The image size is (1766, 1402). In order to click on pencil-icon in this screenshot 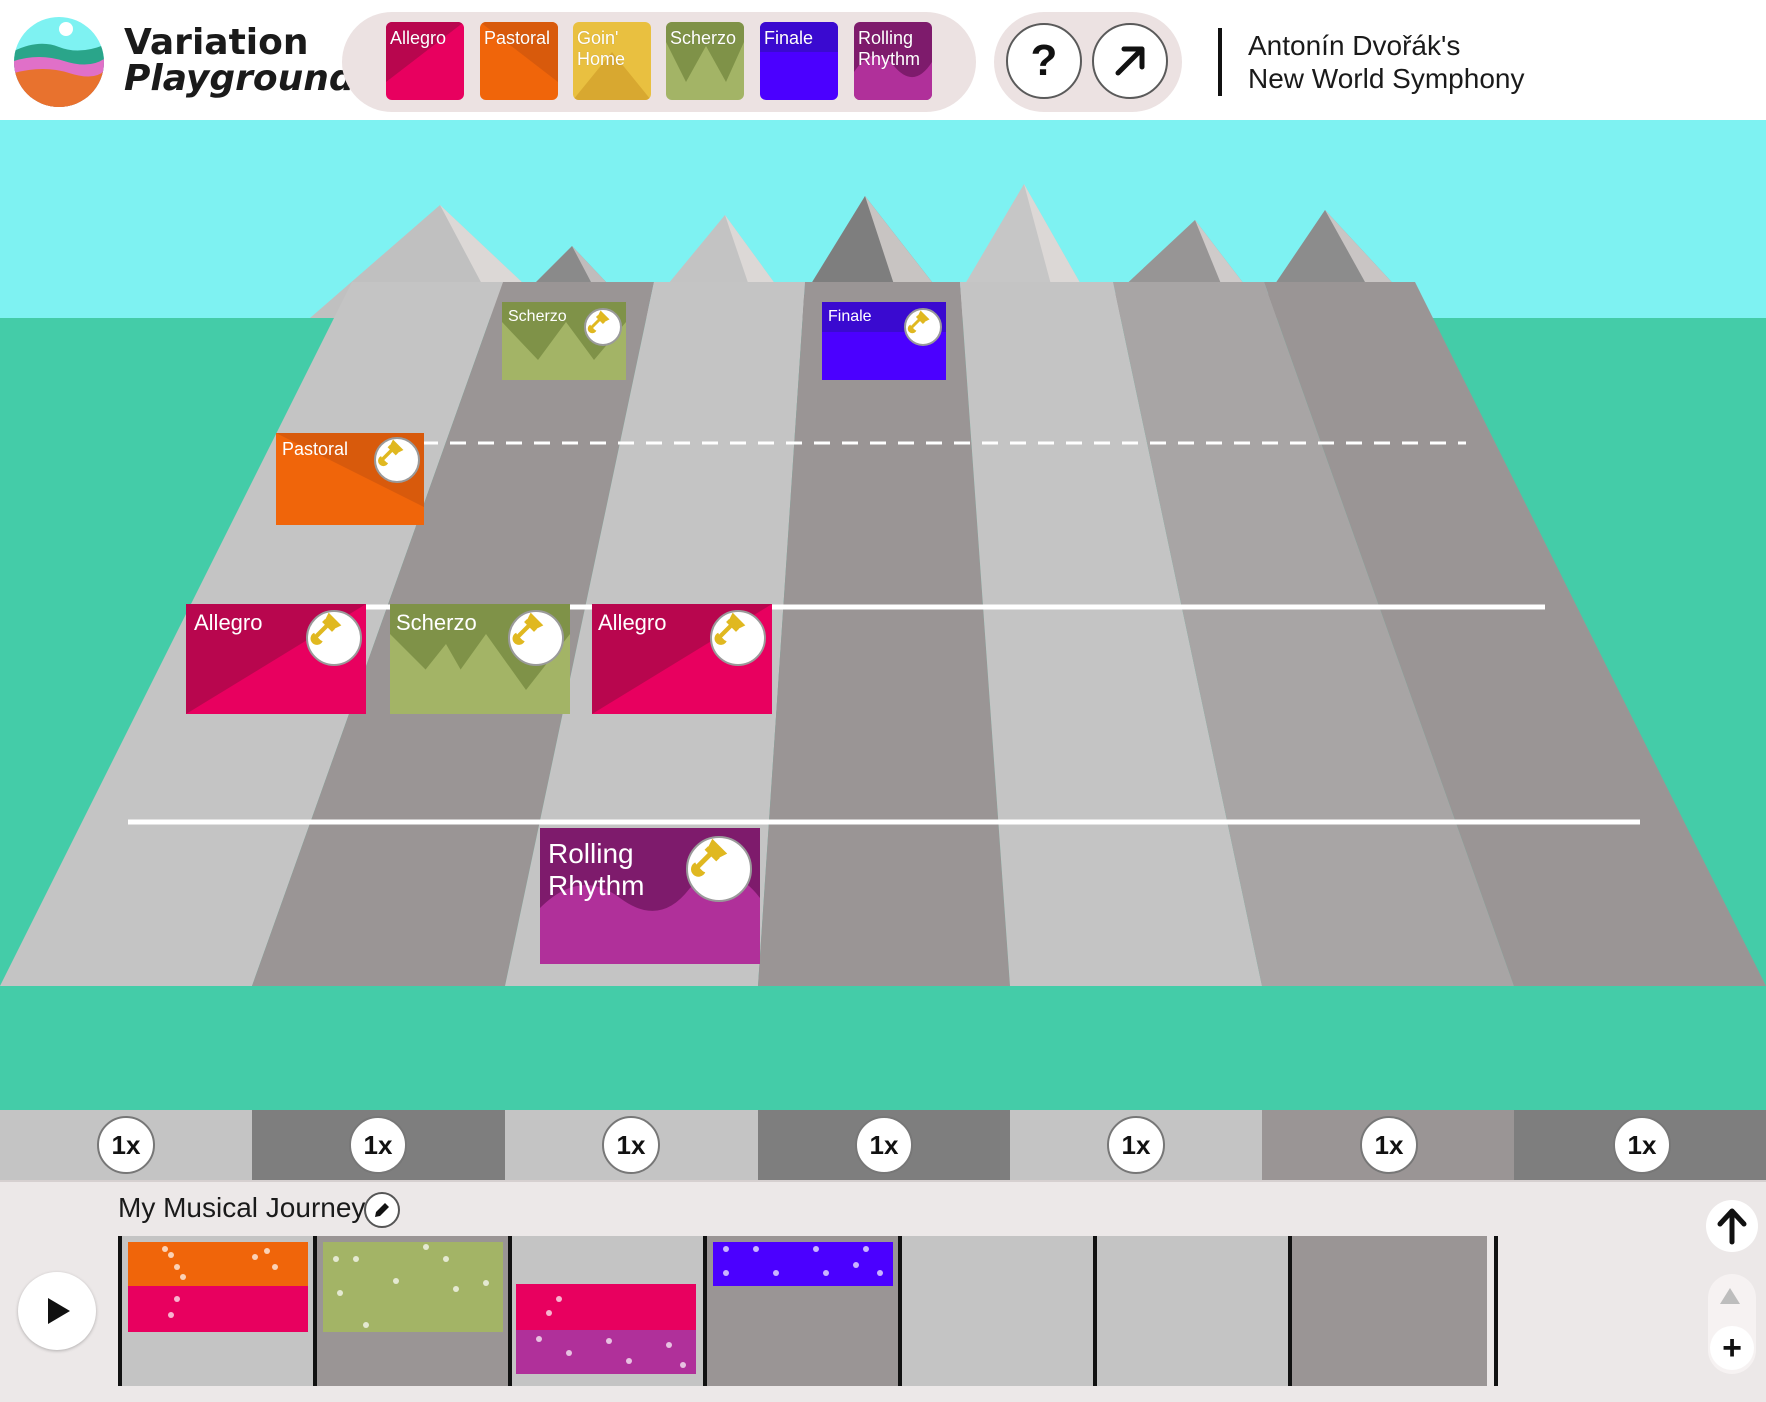, I will do `click(382, 1210)`.